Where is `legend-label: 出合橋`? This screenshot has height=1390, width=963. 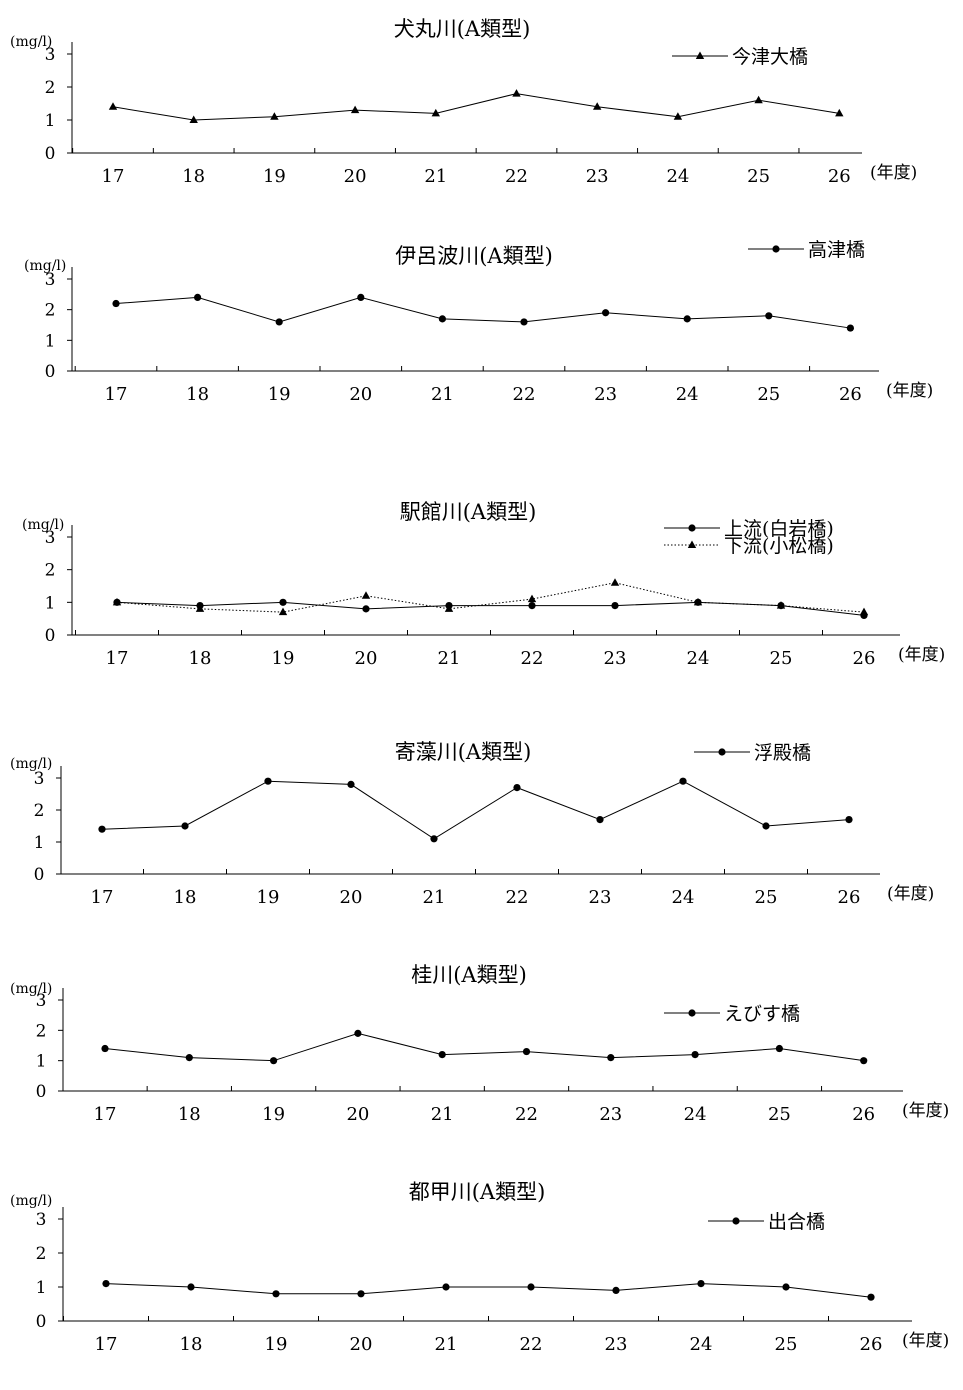
legend-label: 出合橋 is located at coordinates (796, 1222).